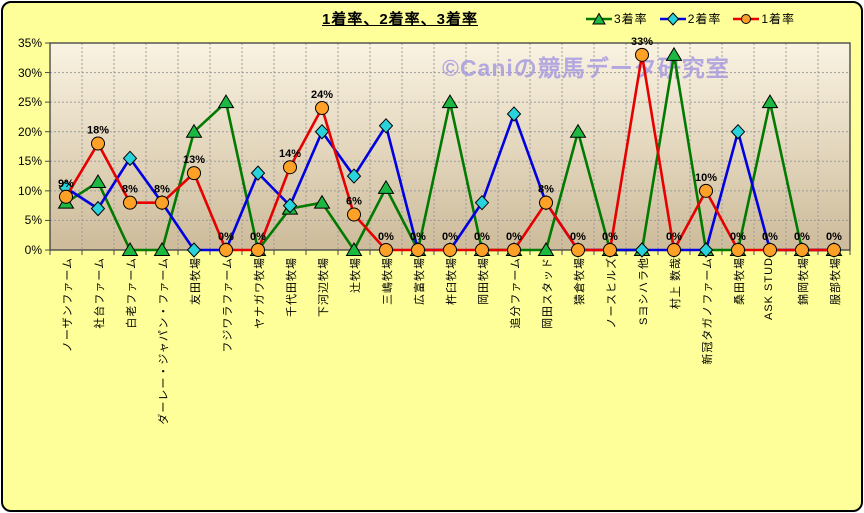 This screenshot has width=864, height=513. I want to click on diamond-marker-icon, so click(672, 18).